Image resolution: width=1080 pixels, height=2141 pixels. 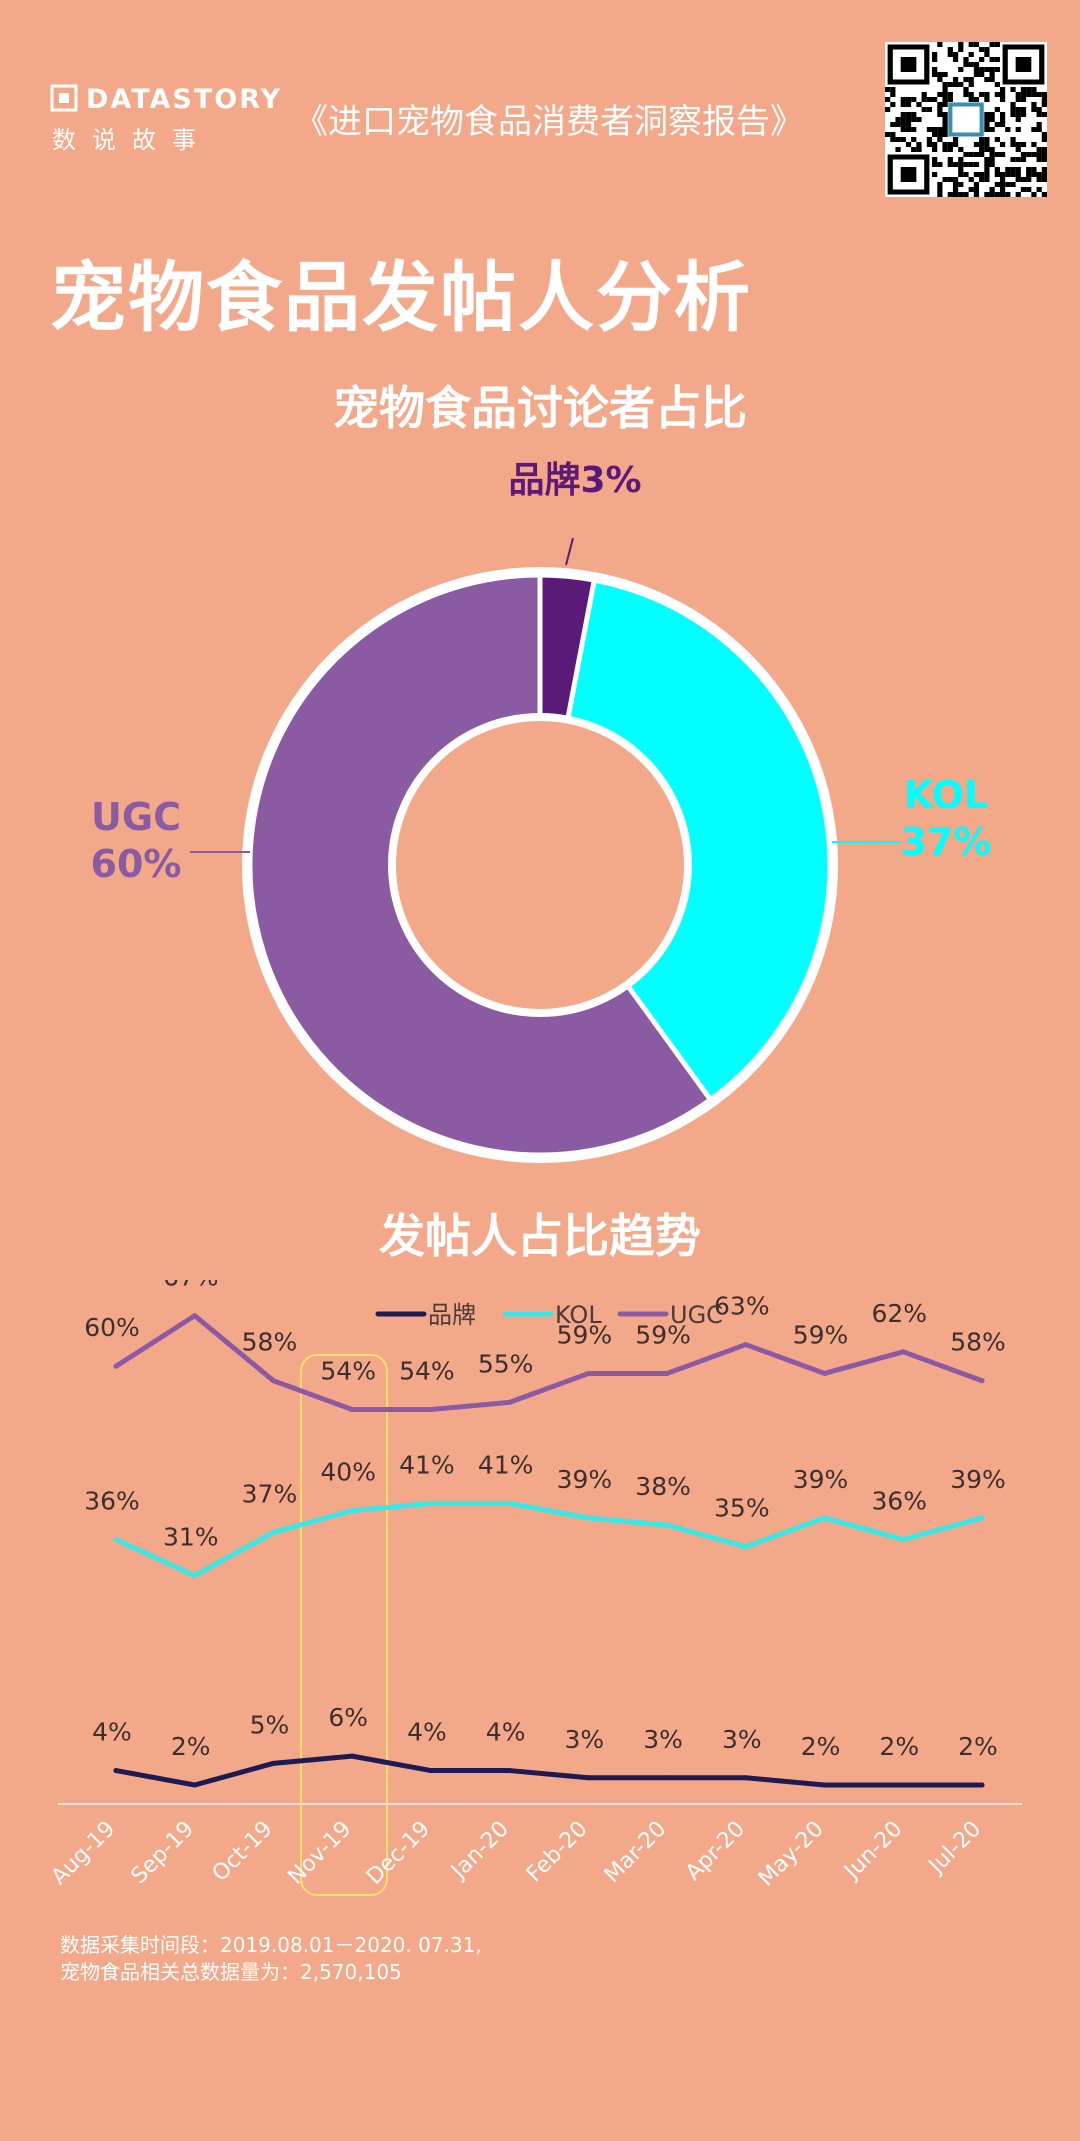 What do you see at coordinates (635, 1852) in the screenshot?
I see `x-tick-label: Mar-20` at bounding box center [635, 1852].